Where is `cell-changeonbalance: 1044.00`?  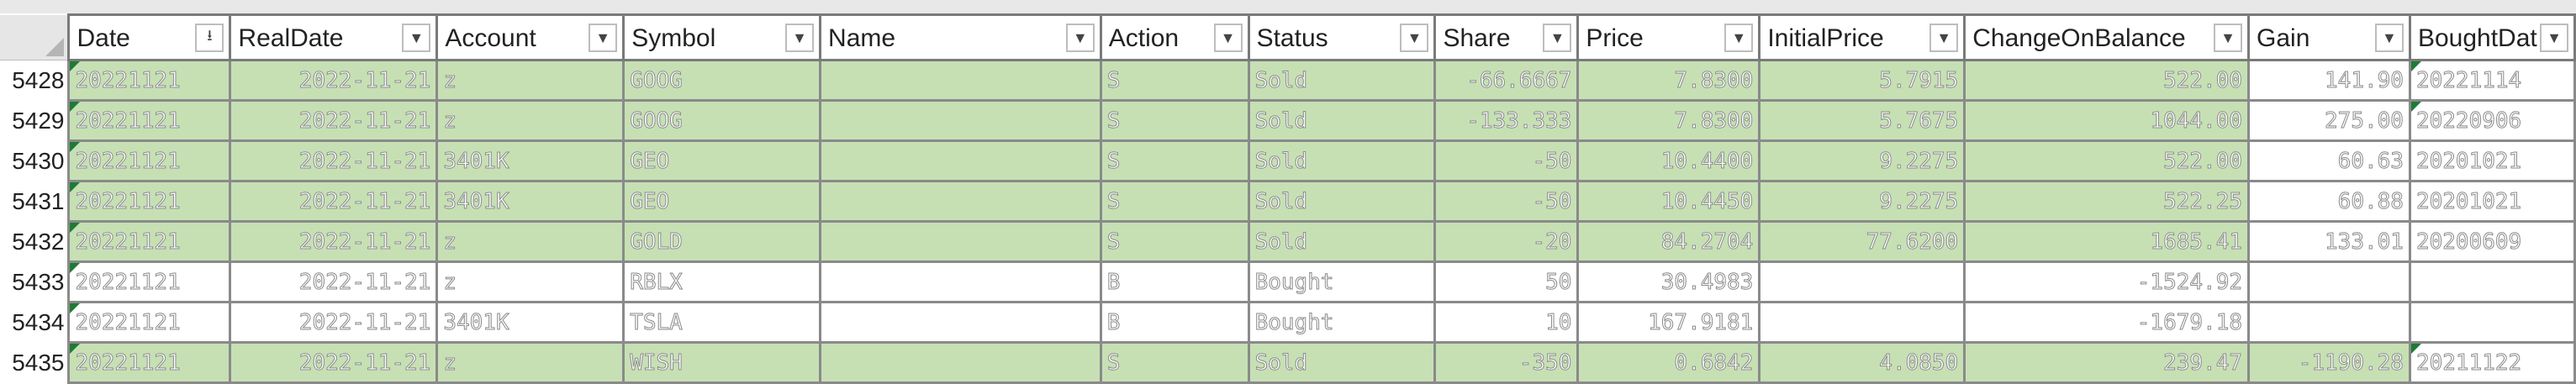
cell-changeonbalance: 1044.00 is located at coordinates (2107, 120).